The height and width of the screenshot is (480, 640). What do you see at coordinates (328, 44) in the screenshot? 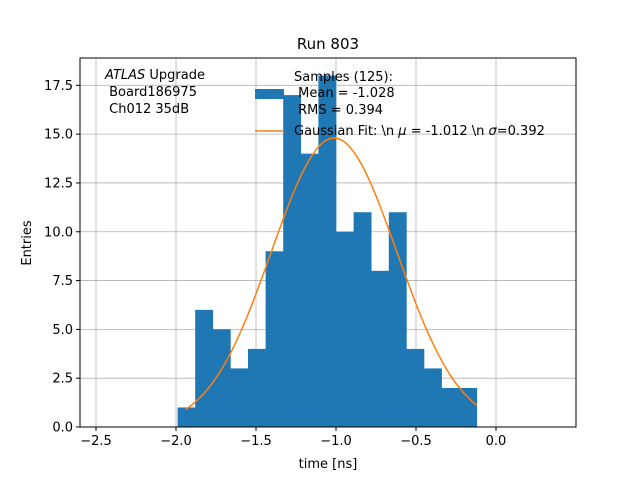
I see `chart-title: Run 803` at bounding box center [328, 44].